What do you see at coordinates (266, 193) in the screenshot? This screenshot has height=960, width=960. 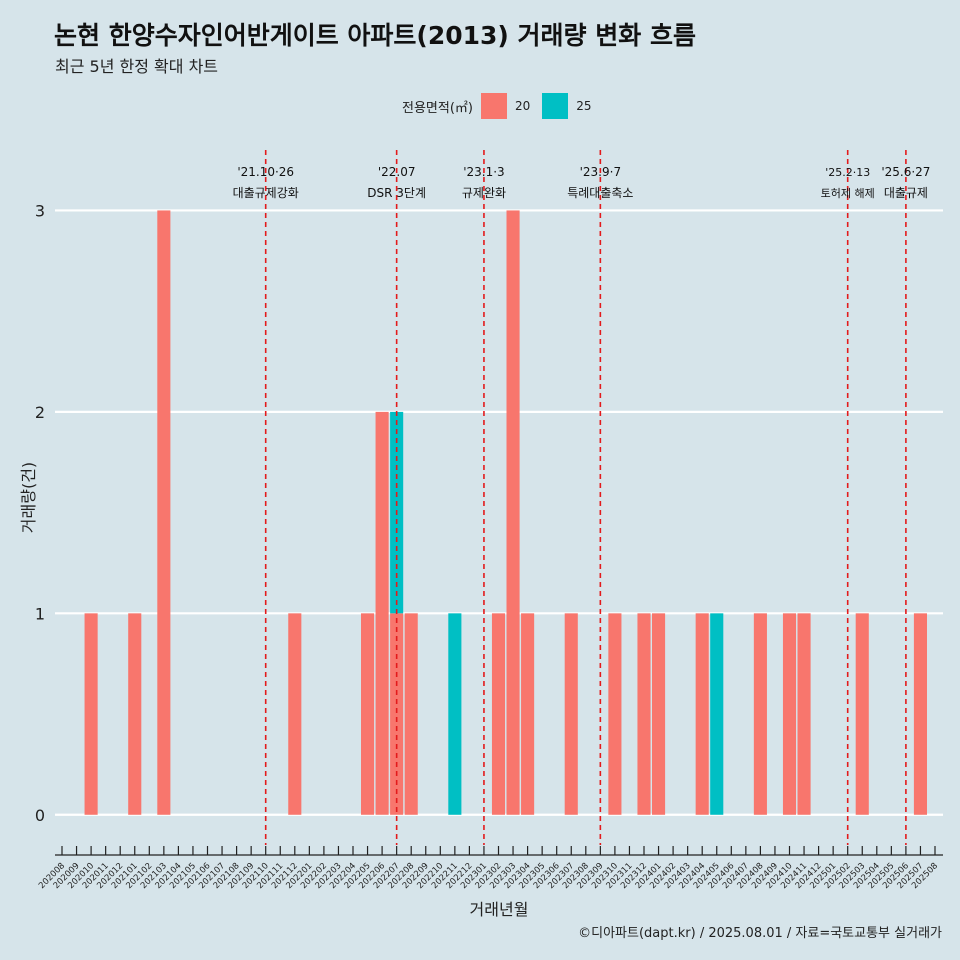 I see `event-label-0: 대출규제강화` at bounding box center [266, 193].